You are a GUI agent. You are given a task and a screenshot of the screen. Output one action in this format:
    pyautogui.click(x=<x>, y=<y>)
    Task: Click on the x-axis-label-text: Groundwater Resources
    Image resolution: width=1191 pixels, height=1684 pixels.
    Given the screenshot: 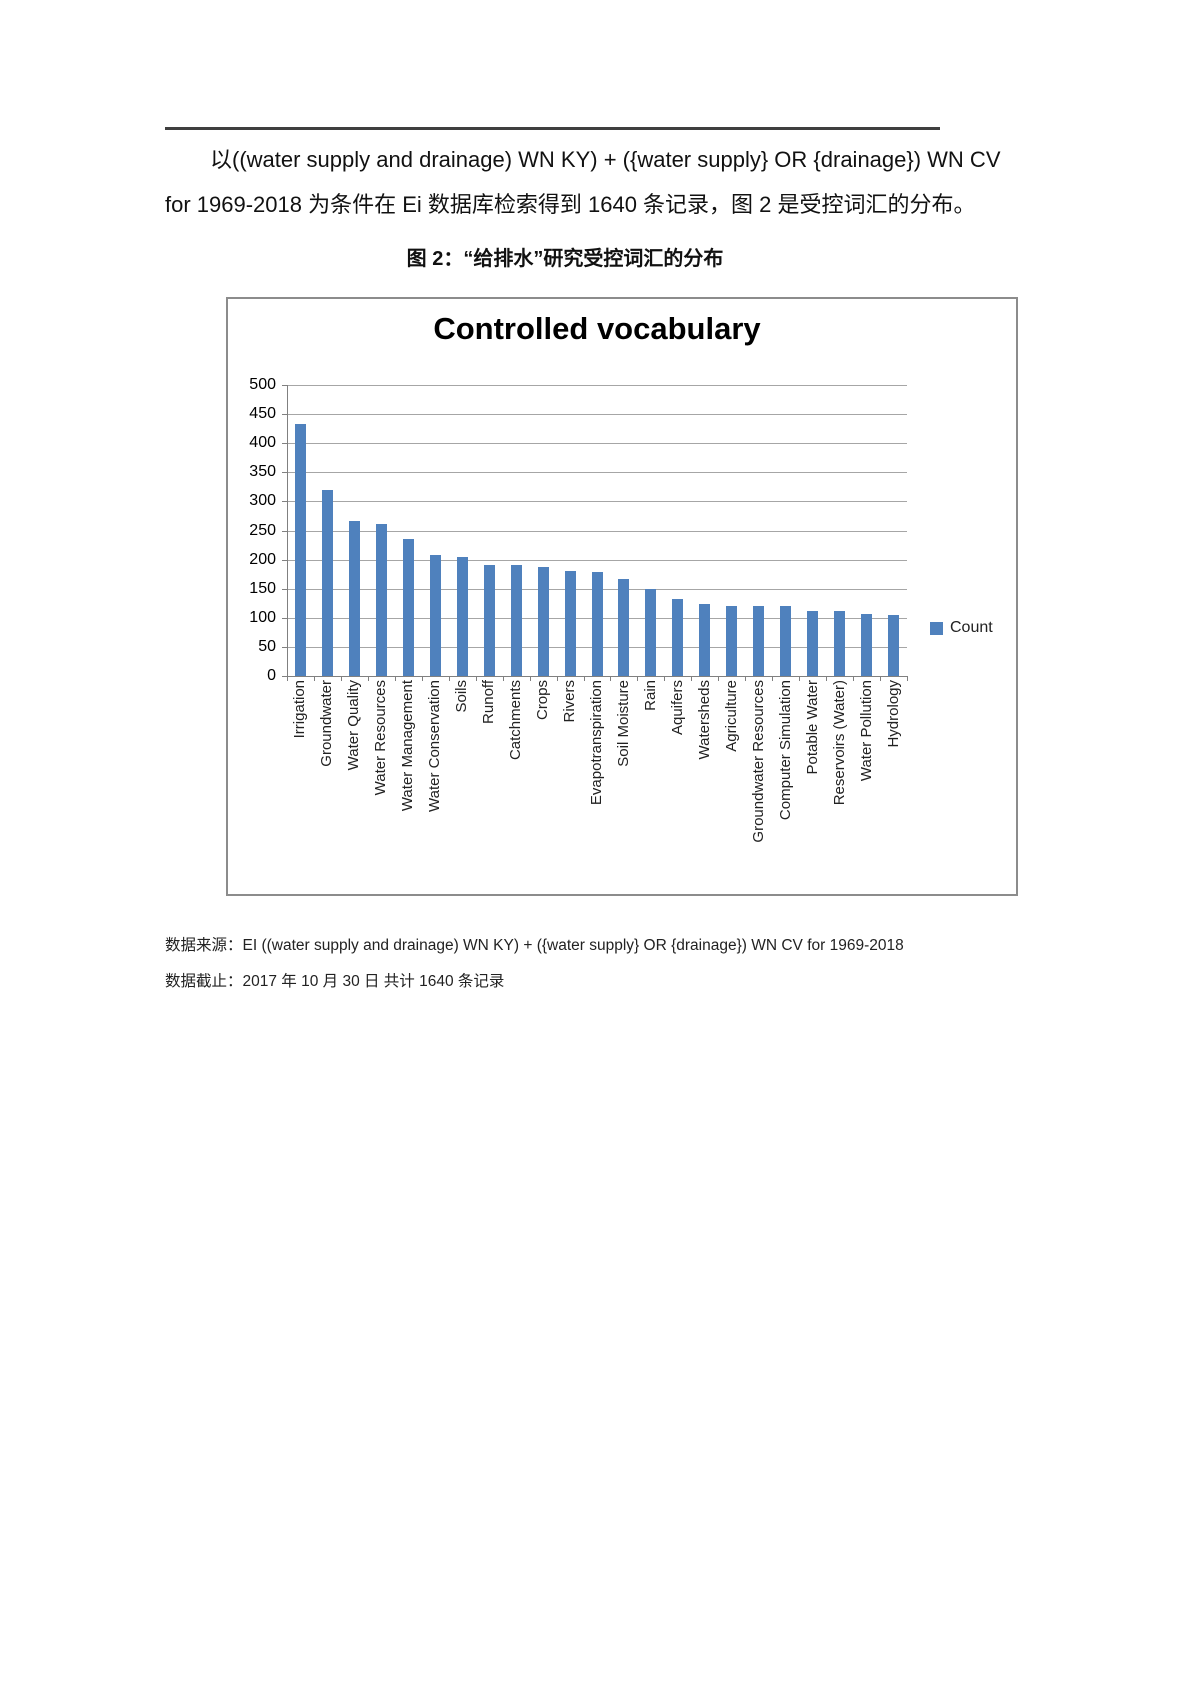 What is the action you would take?
    pyautogui.click(x=758, y=761)
    